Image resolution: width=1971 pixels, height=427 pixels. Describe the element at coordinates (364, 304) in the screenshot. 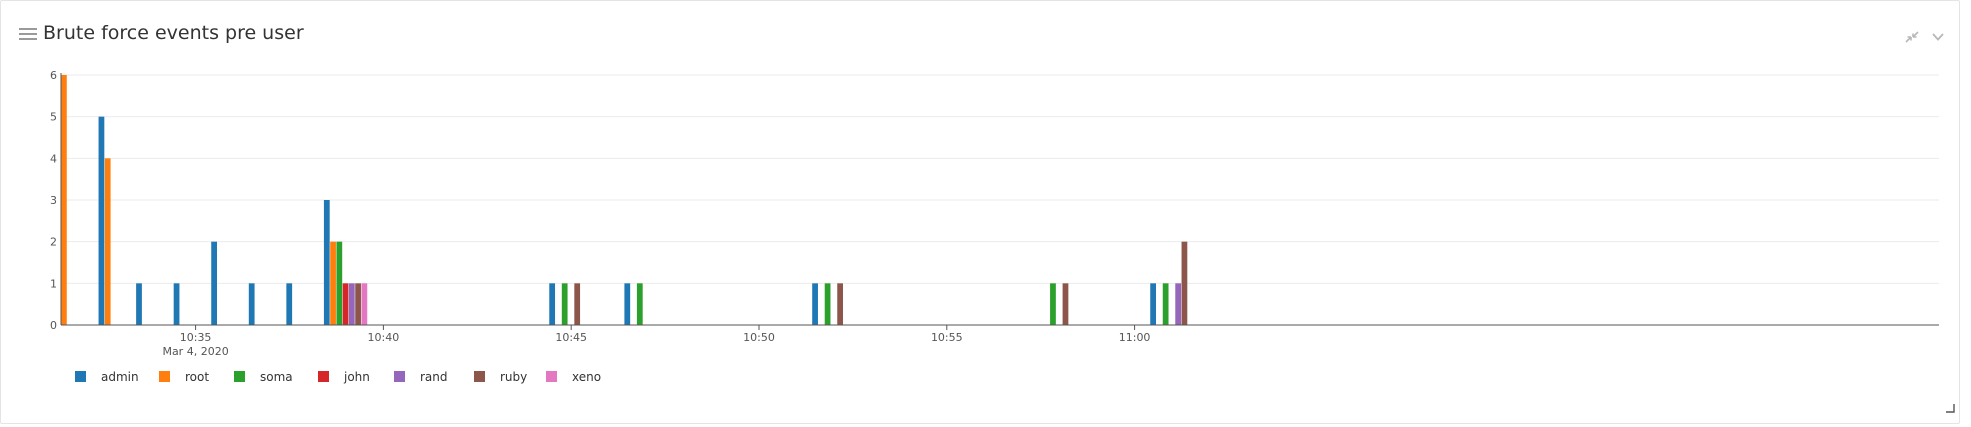

I see `bar-xeno` at that location.